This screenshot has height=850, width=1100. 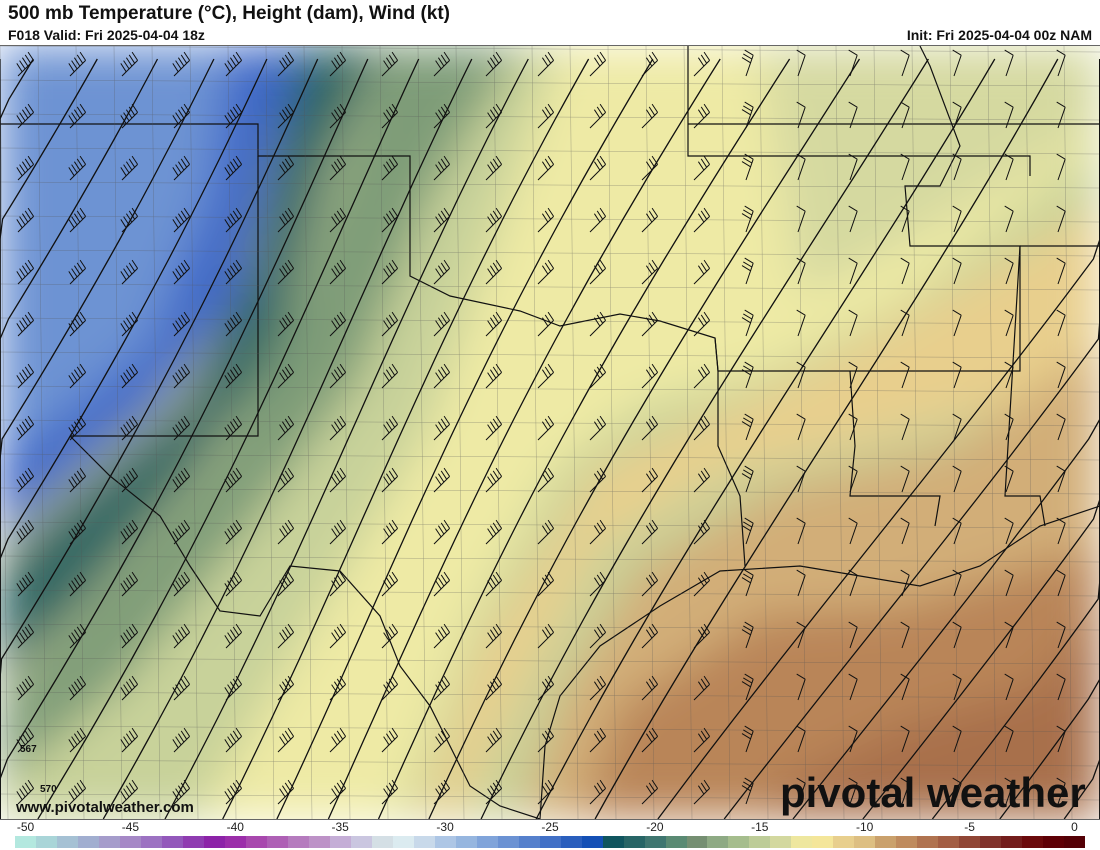 I want to click on colorbar-tick-label: -40, so click(x=235, y=827).